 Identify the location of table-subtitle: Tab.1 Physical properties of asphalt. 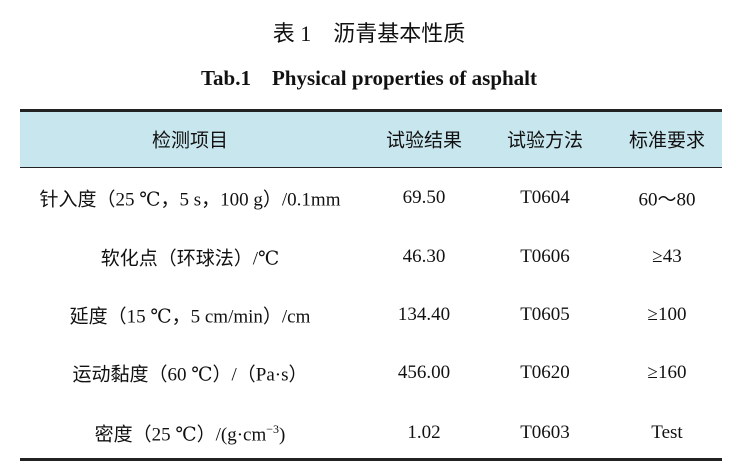
(369, 78).